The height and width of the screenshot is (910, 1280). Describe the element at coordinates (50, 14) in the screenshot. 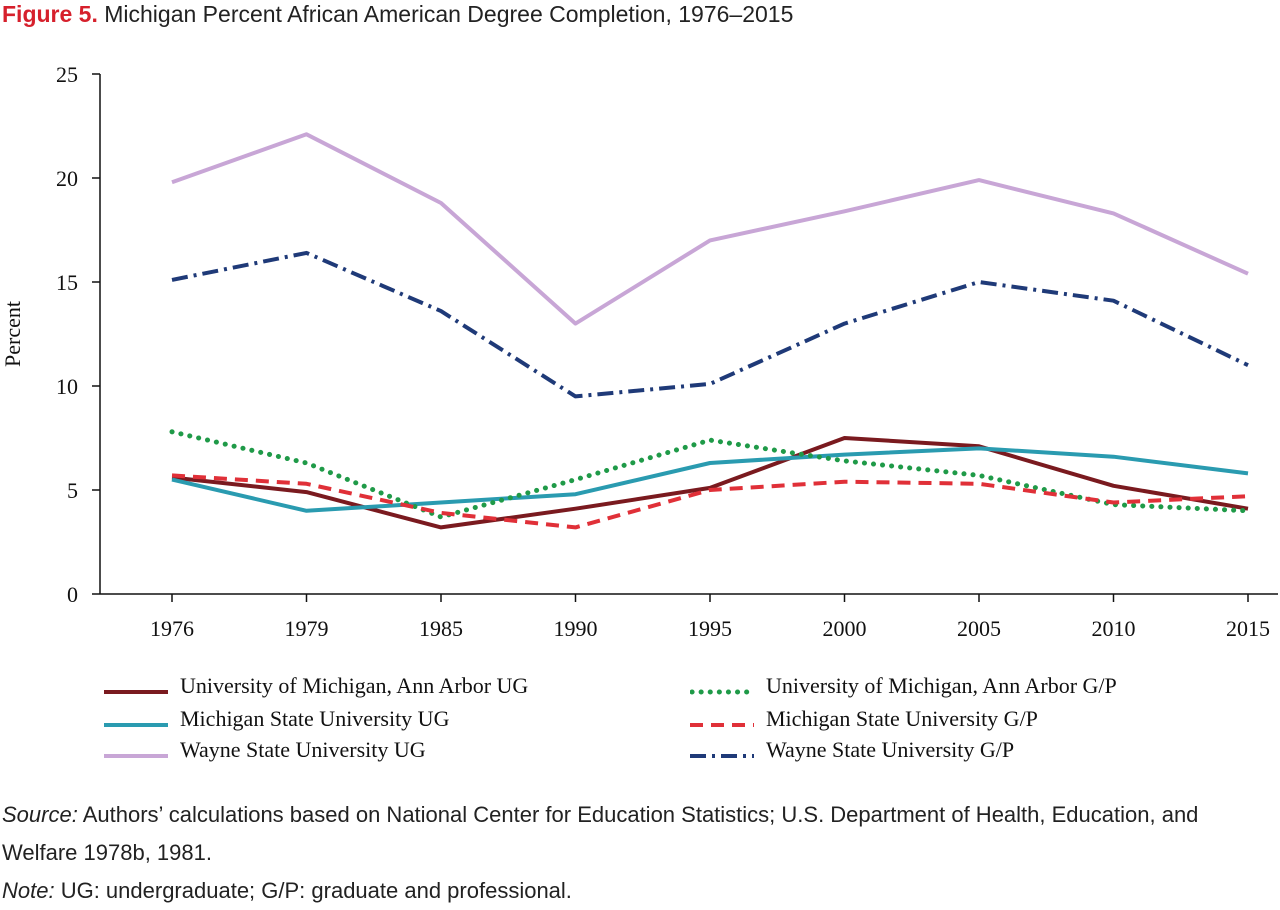

I see `figure-label: Figure 5.` at that location.